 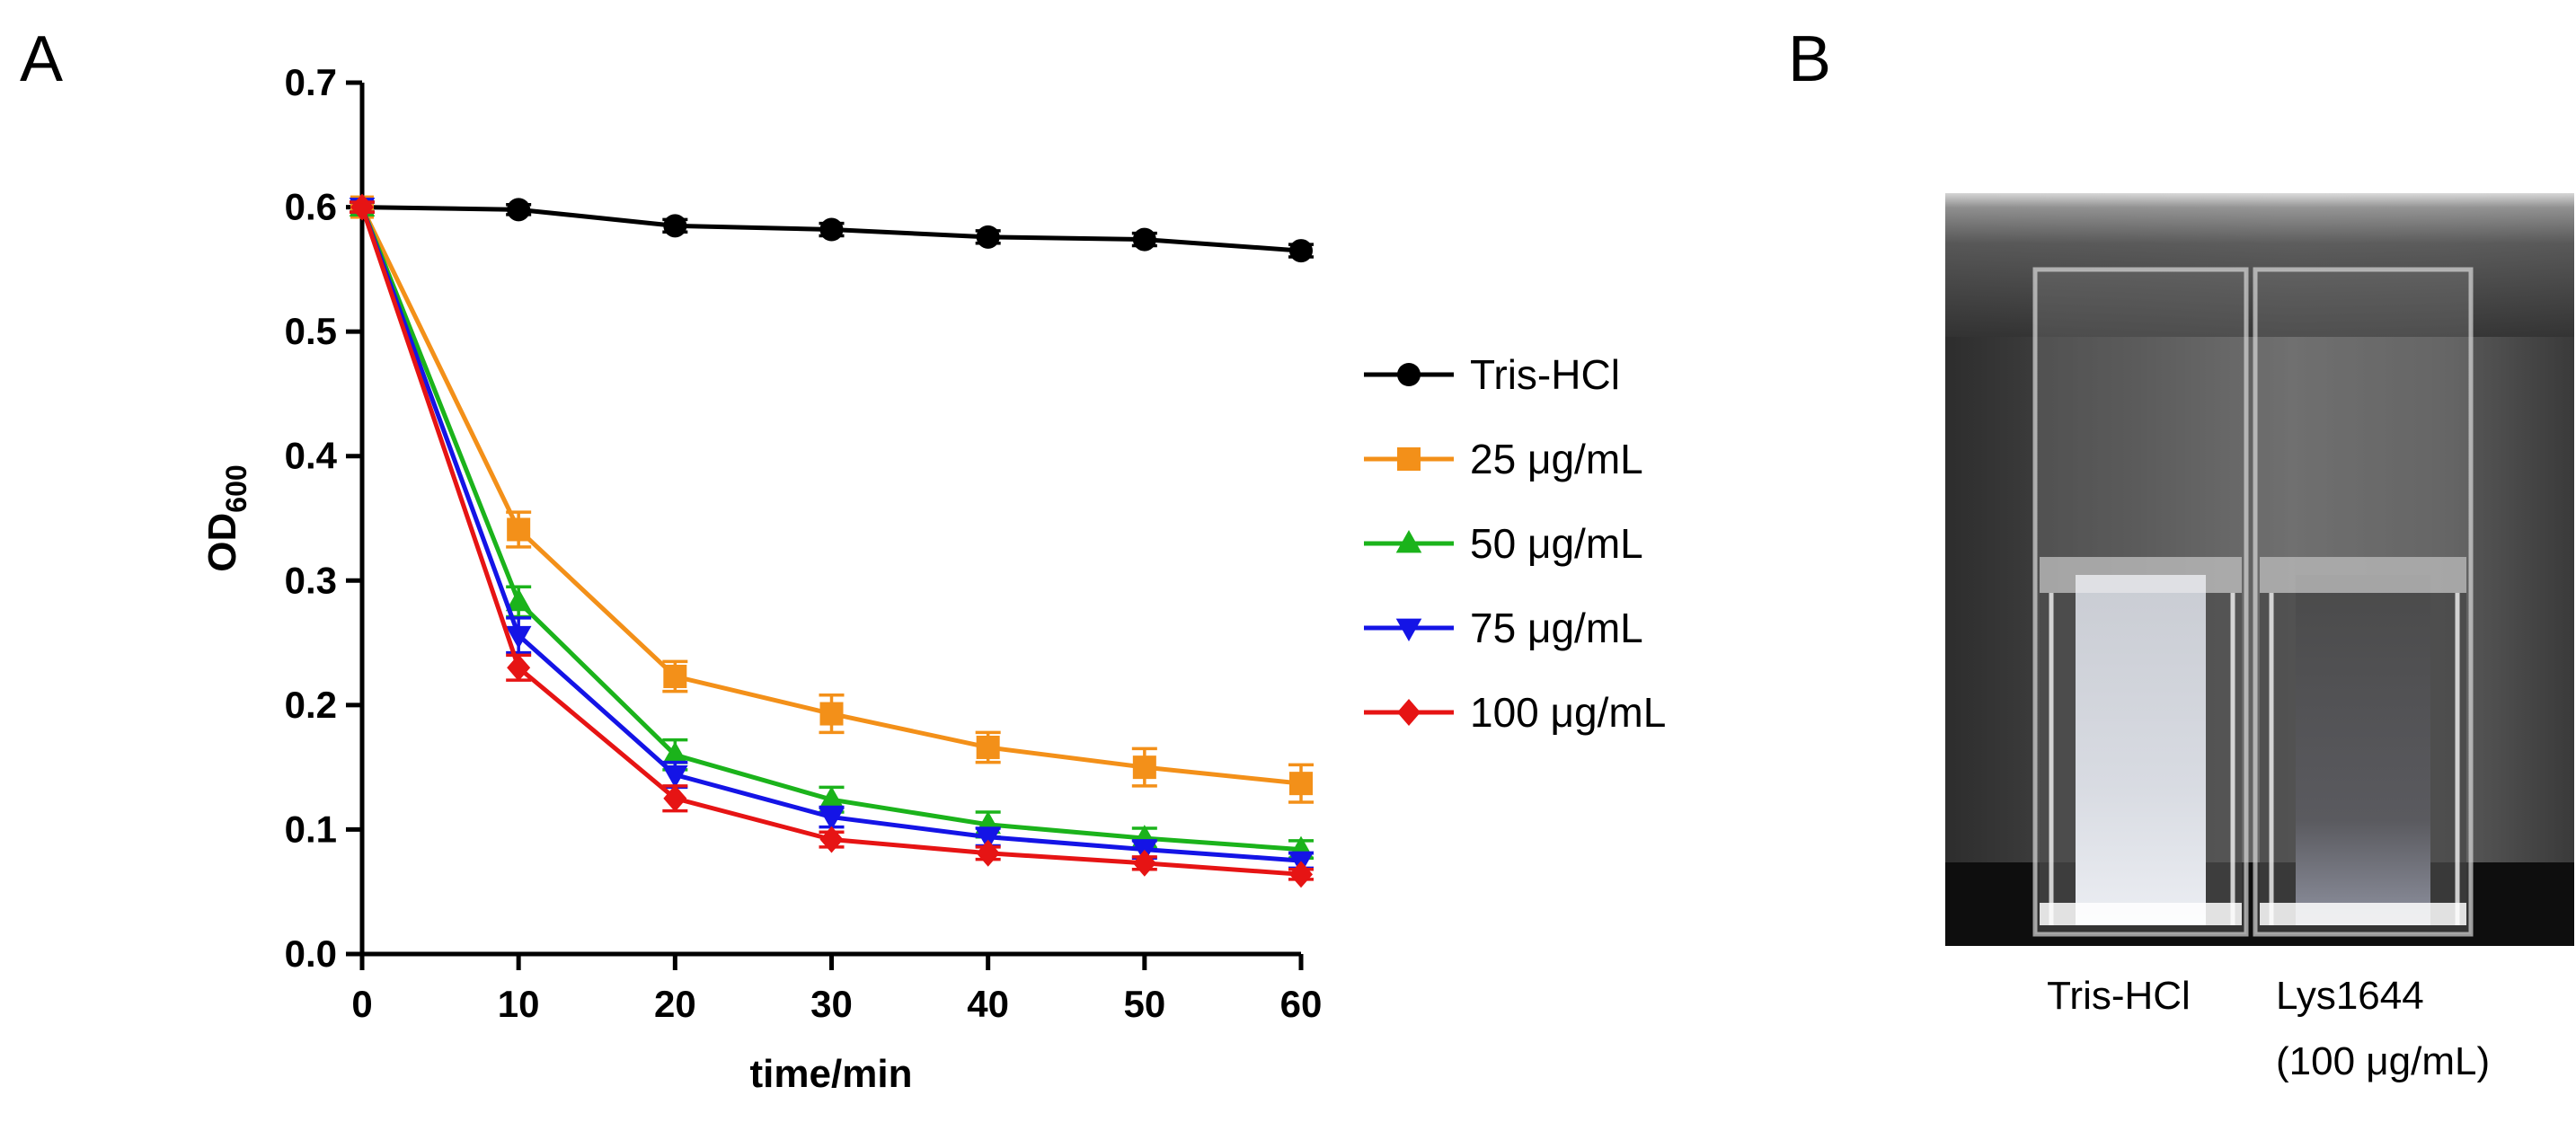 What do you see at coordinates (2383, 1061) in the screenshot?
I see `caption-concentration: (100 μg/mL)` at bounding box center [2383, 1061].